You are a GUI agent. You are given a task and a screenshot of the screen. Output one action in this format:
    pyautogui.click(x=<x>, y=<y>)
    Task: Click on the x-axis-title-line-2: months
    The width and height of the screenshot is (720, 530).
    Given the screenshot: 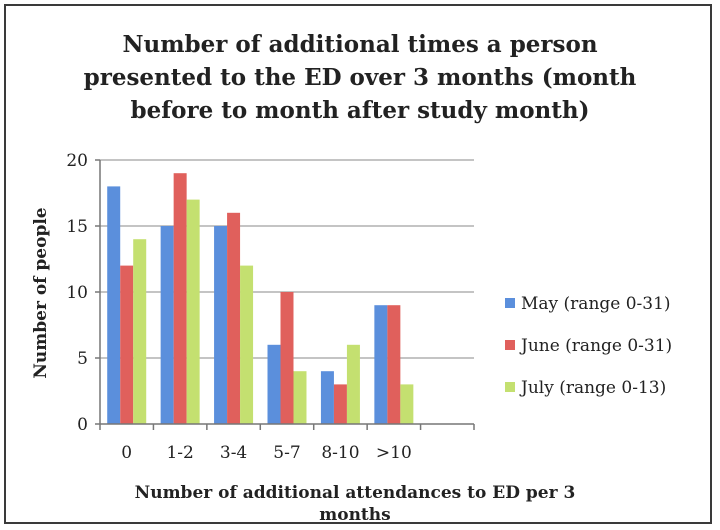 What is the action you would take?
    pyautogui.click(x=354, y=515)
    